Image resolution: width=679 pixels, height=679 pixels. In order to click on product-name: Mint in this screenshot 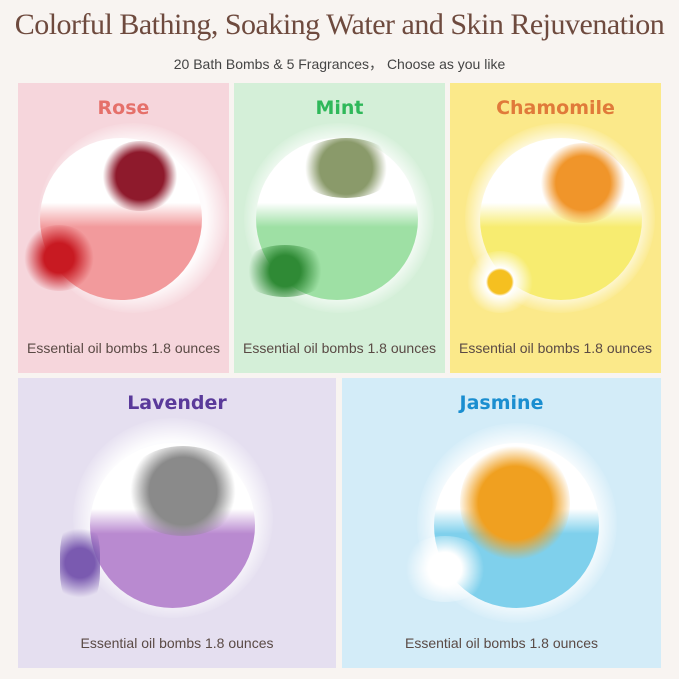, I will do `click(339, 108)`.